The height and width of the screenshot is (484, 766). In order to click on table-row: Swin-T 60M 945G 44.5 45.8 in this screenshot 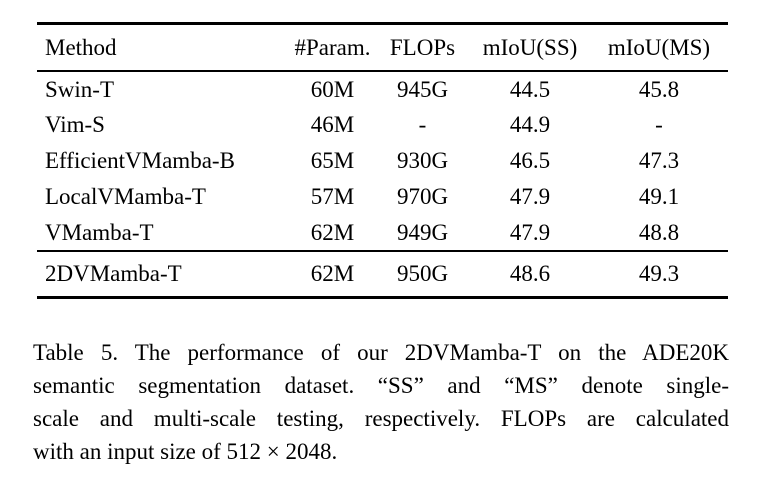, I will do `click(382, 89)`.